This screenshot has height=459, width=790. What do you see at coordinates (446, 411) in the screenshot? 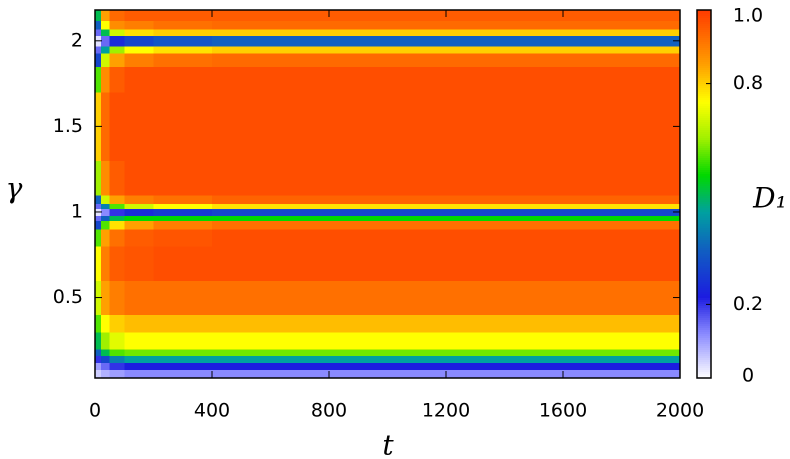
I see `x-tick-label: 1200` at bounding box center [446, 411].